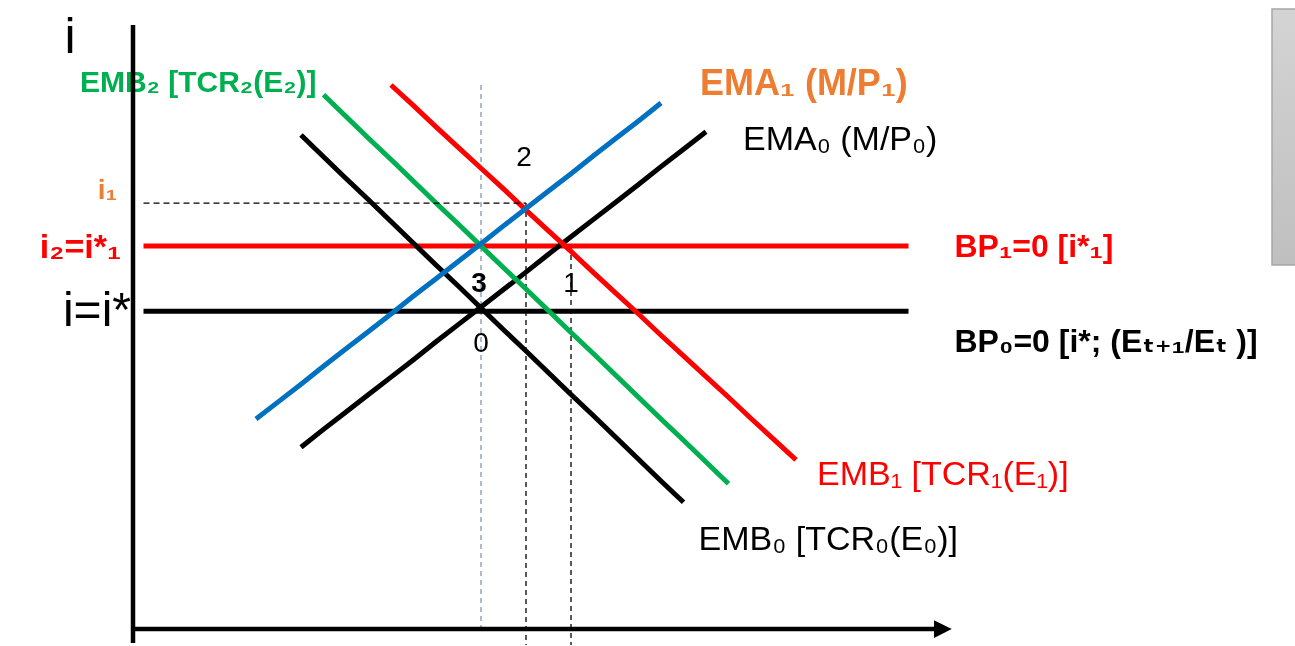  I want to click on series-label: BP₁=0 [i*₁], so click(1034, 246).